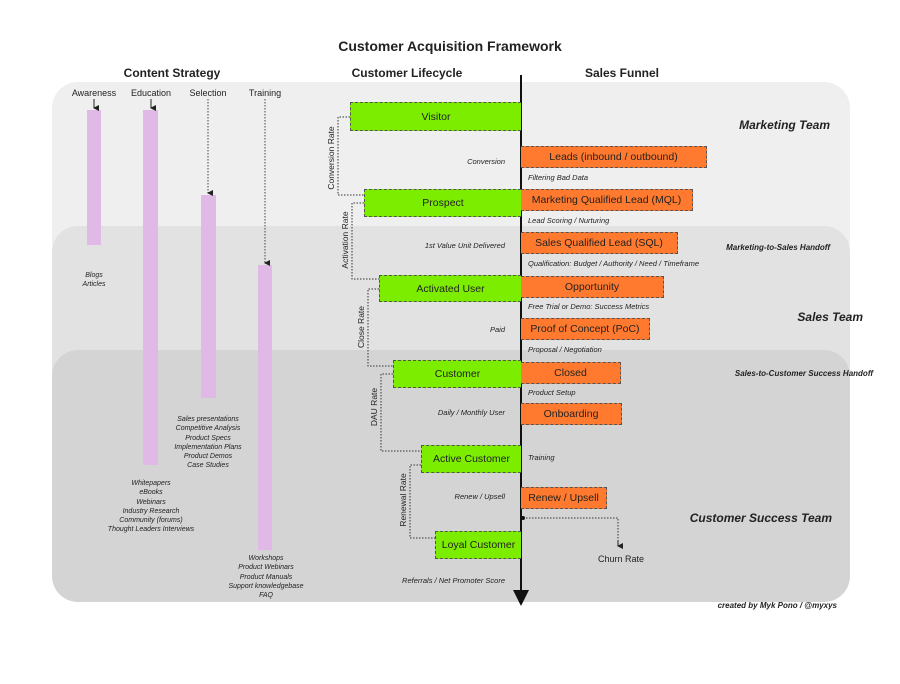 The image size is (900, 684). I want to click on churn-rate-label: Churn Rate, so click(621, 559).